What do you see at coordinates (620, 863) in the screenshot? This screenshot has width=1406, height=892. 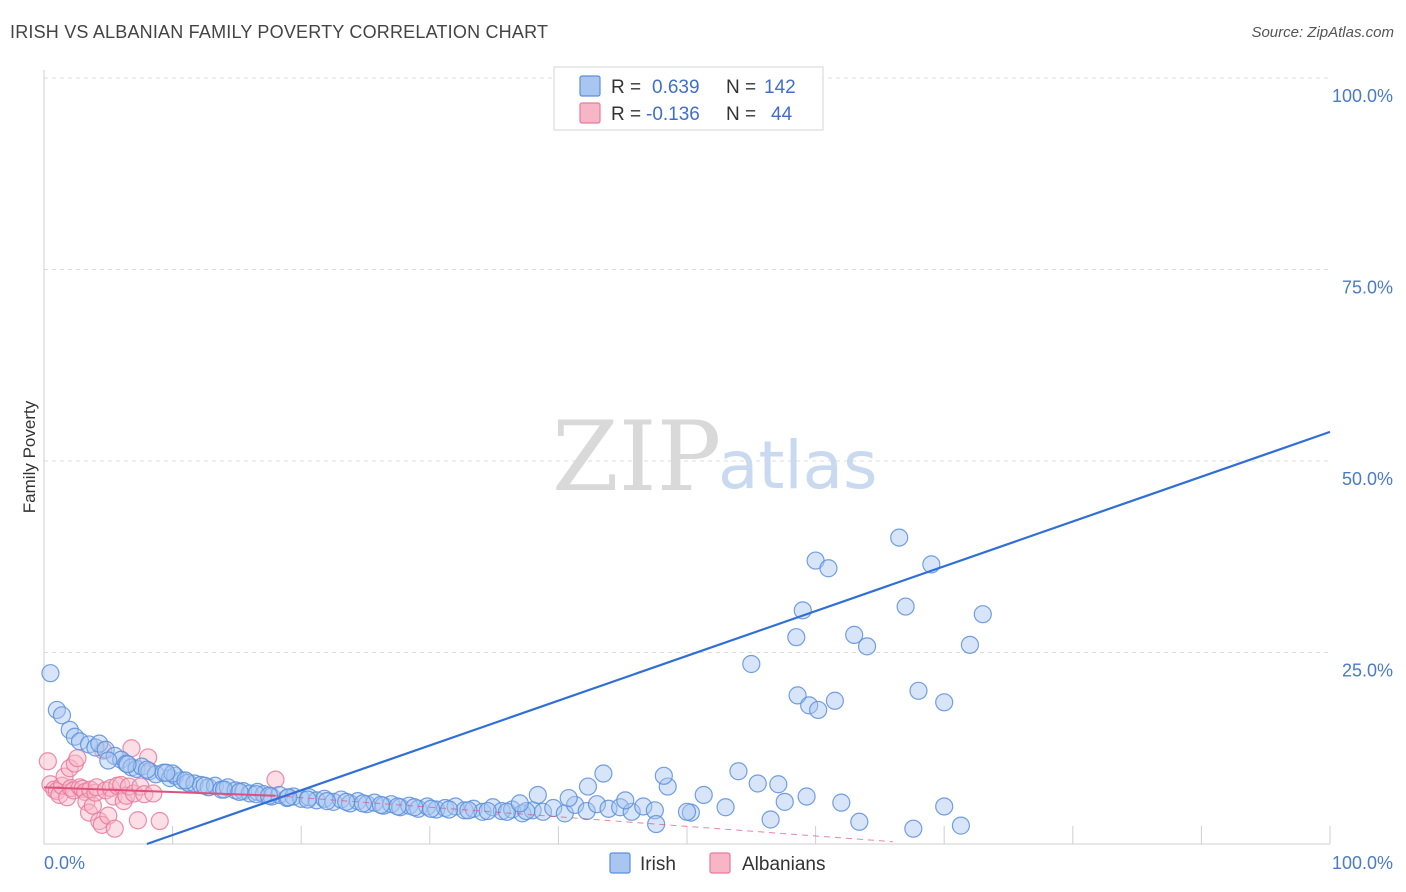 I see `series-legend-irish-swatch` at bounding box center [620, 863].